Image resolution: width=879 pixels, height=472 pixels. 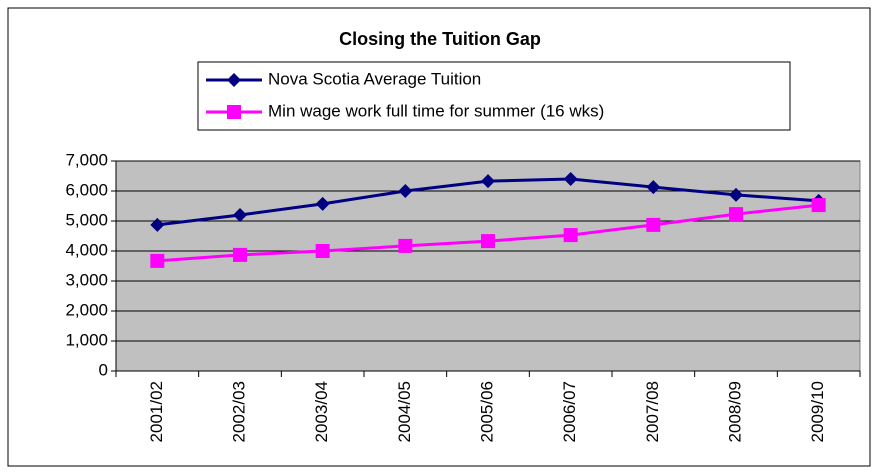 What do you see at coordinates (494, 96) in the screenshot?
I see `legend-box` at bounding box center [494, 96].